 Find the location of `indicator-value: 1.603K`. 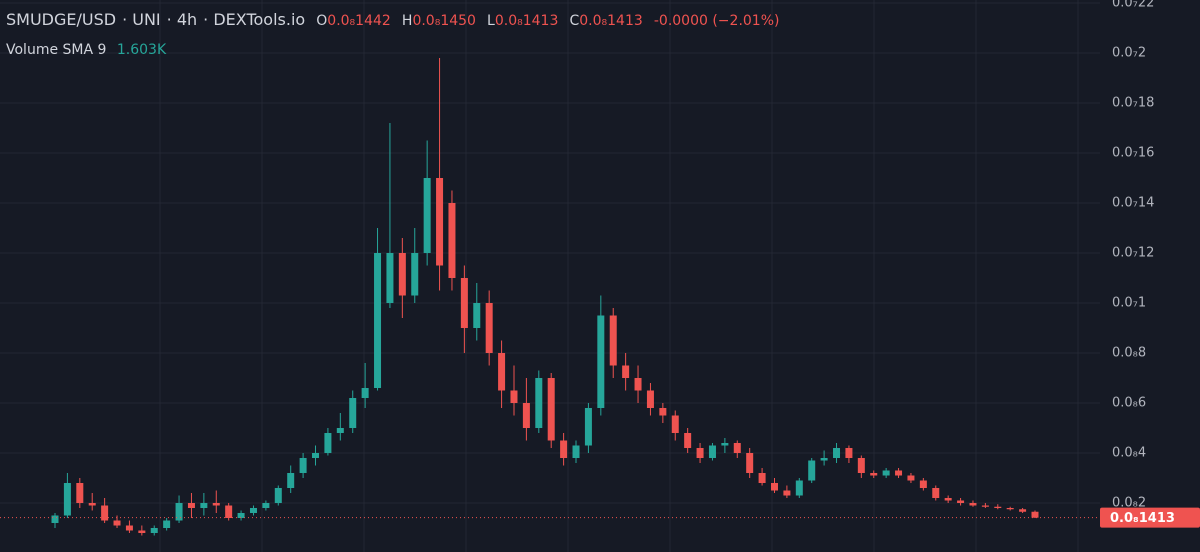

indicator-value: 1.603K is located at coordinates (141, 50).